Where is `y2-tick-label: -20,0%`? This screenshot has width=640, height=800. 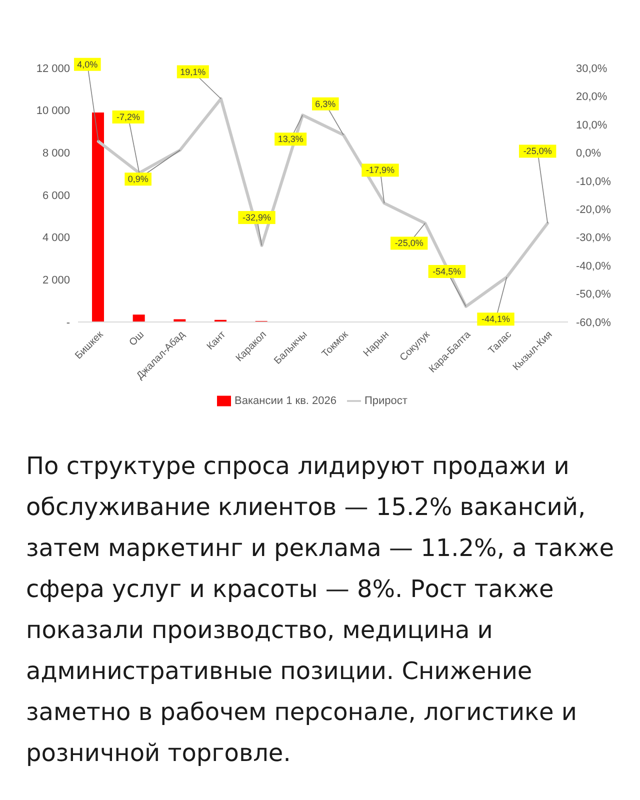 y2-tick-label: -20,0% is located at coordinates (594, 210).